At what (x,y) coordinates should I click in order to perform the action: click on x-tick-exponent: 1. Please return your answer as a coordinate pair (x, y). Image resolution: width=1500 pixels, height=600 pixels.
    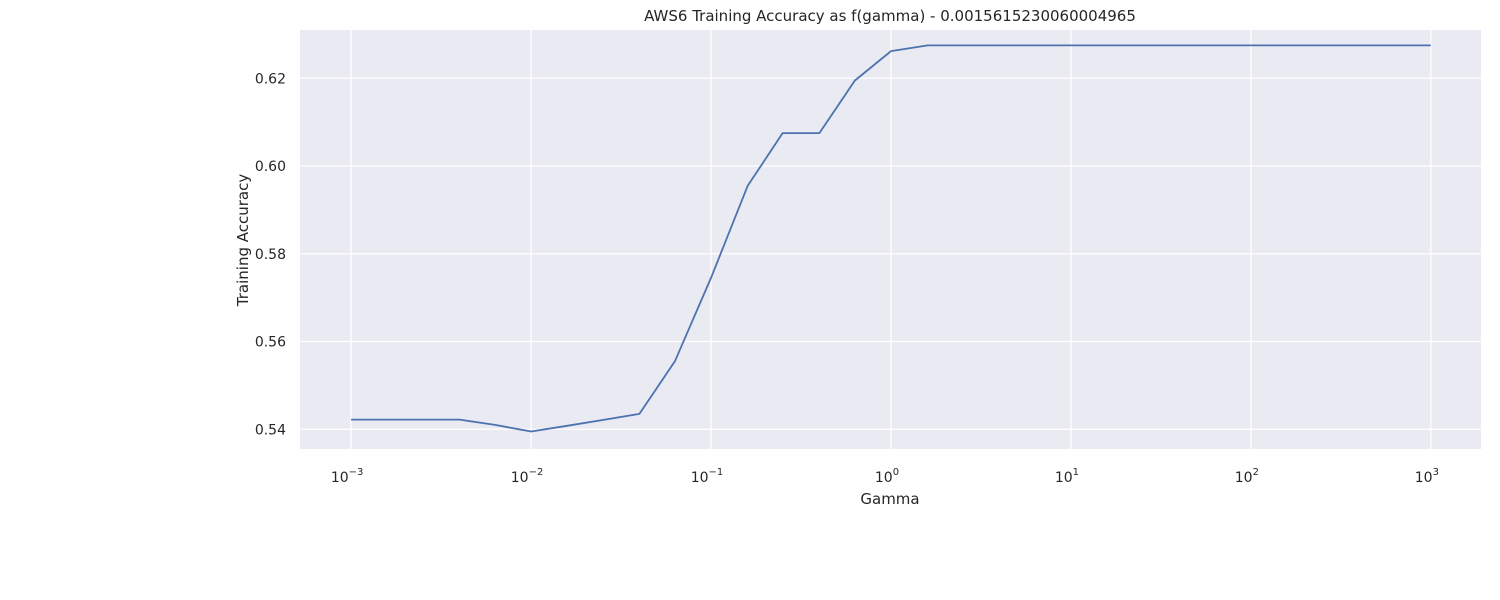
    Looking at the image, I should click on (1076, 472).